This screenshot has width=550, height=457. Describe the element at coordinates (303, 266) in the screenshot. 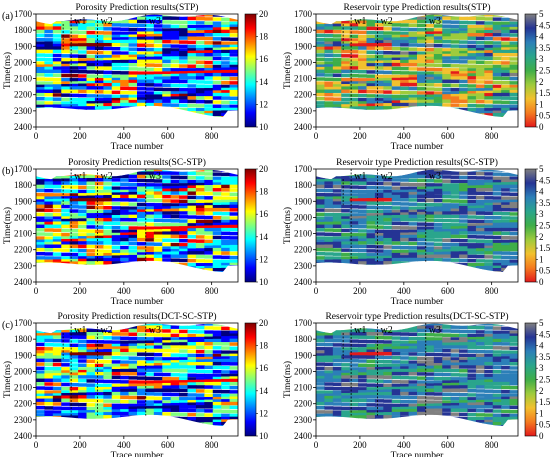

I see `y-tick-label: 2300` at that location.